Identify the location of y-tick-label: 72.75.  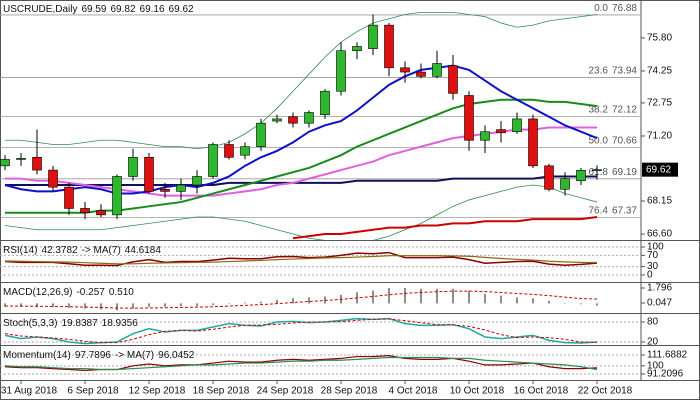
(659, 103).